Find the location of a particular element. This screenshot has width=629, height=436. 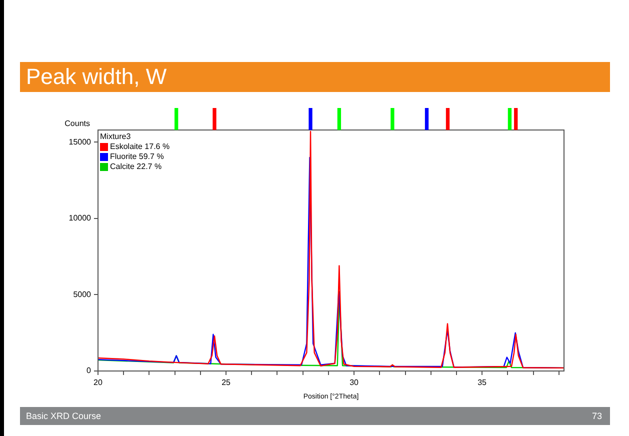

text: Basic XRD Course is located at coordinates (64, 416).